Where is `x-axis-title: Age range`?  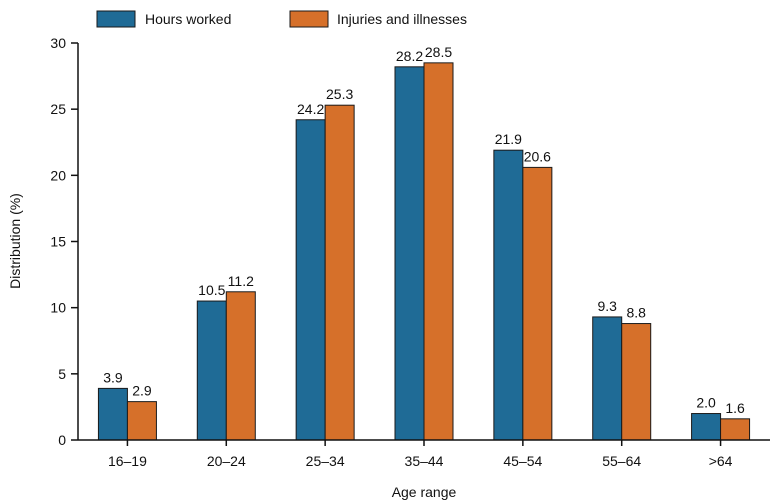 x-axis-title: Age range is located at coordinates (424, 492).